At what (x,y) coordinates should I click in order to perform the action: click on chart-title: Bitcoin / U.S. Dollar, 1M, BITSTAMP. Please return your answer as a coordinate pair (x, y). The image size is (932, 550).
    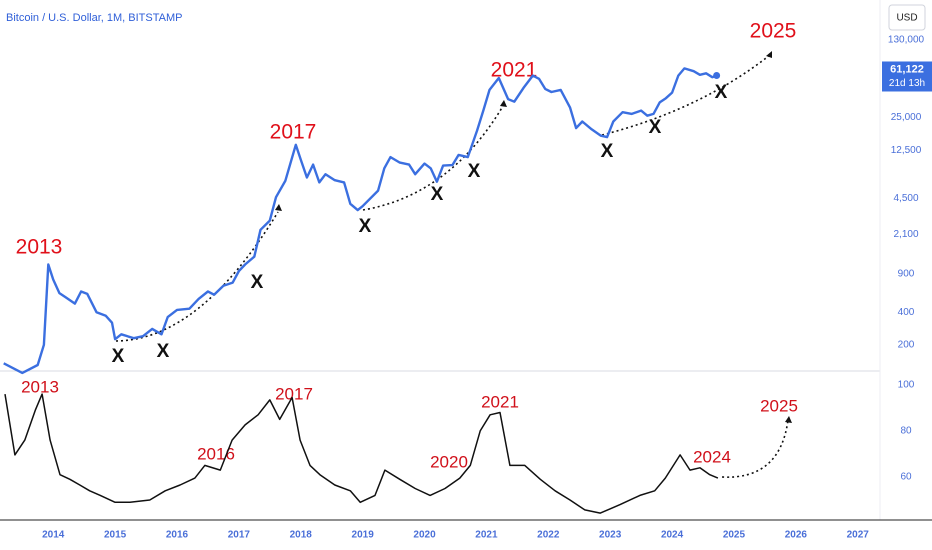
    Looking at the image, I should click on (94, 18).